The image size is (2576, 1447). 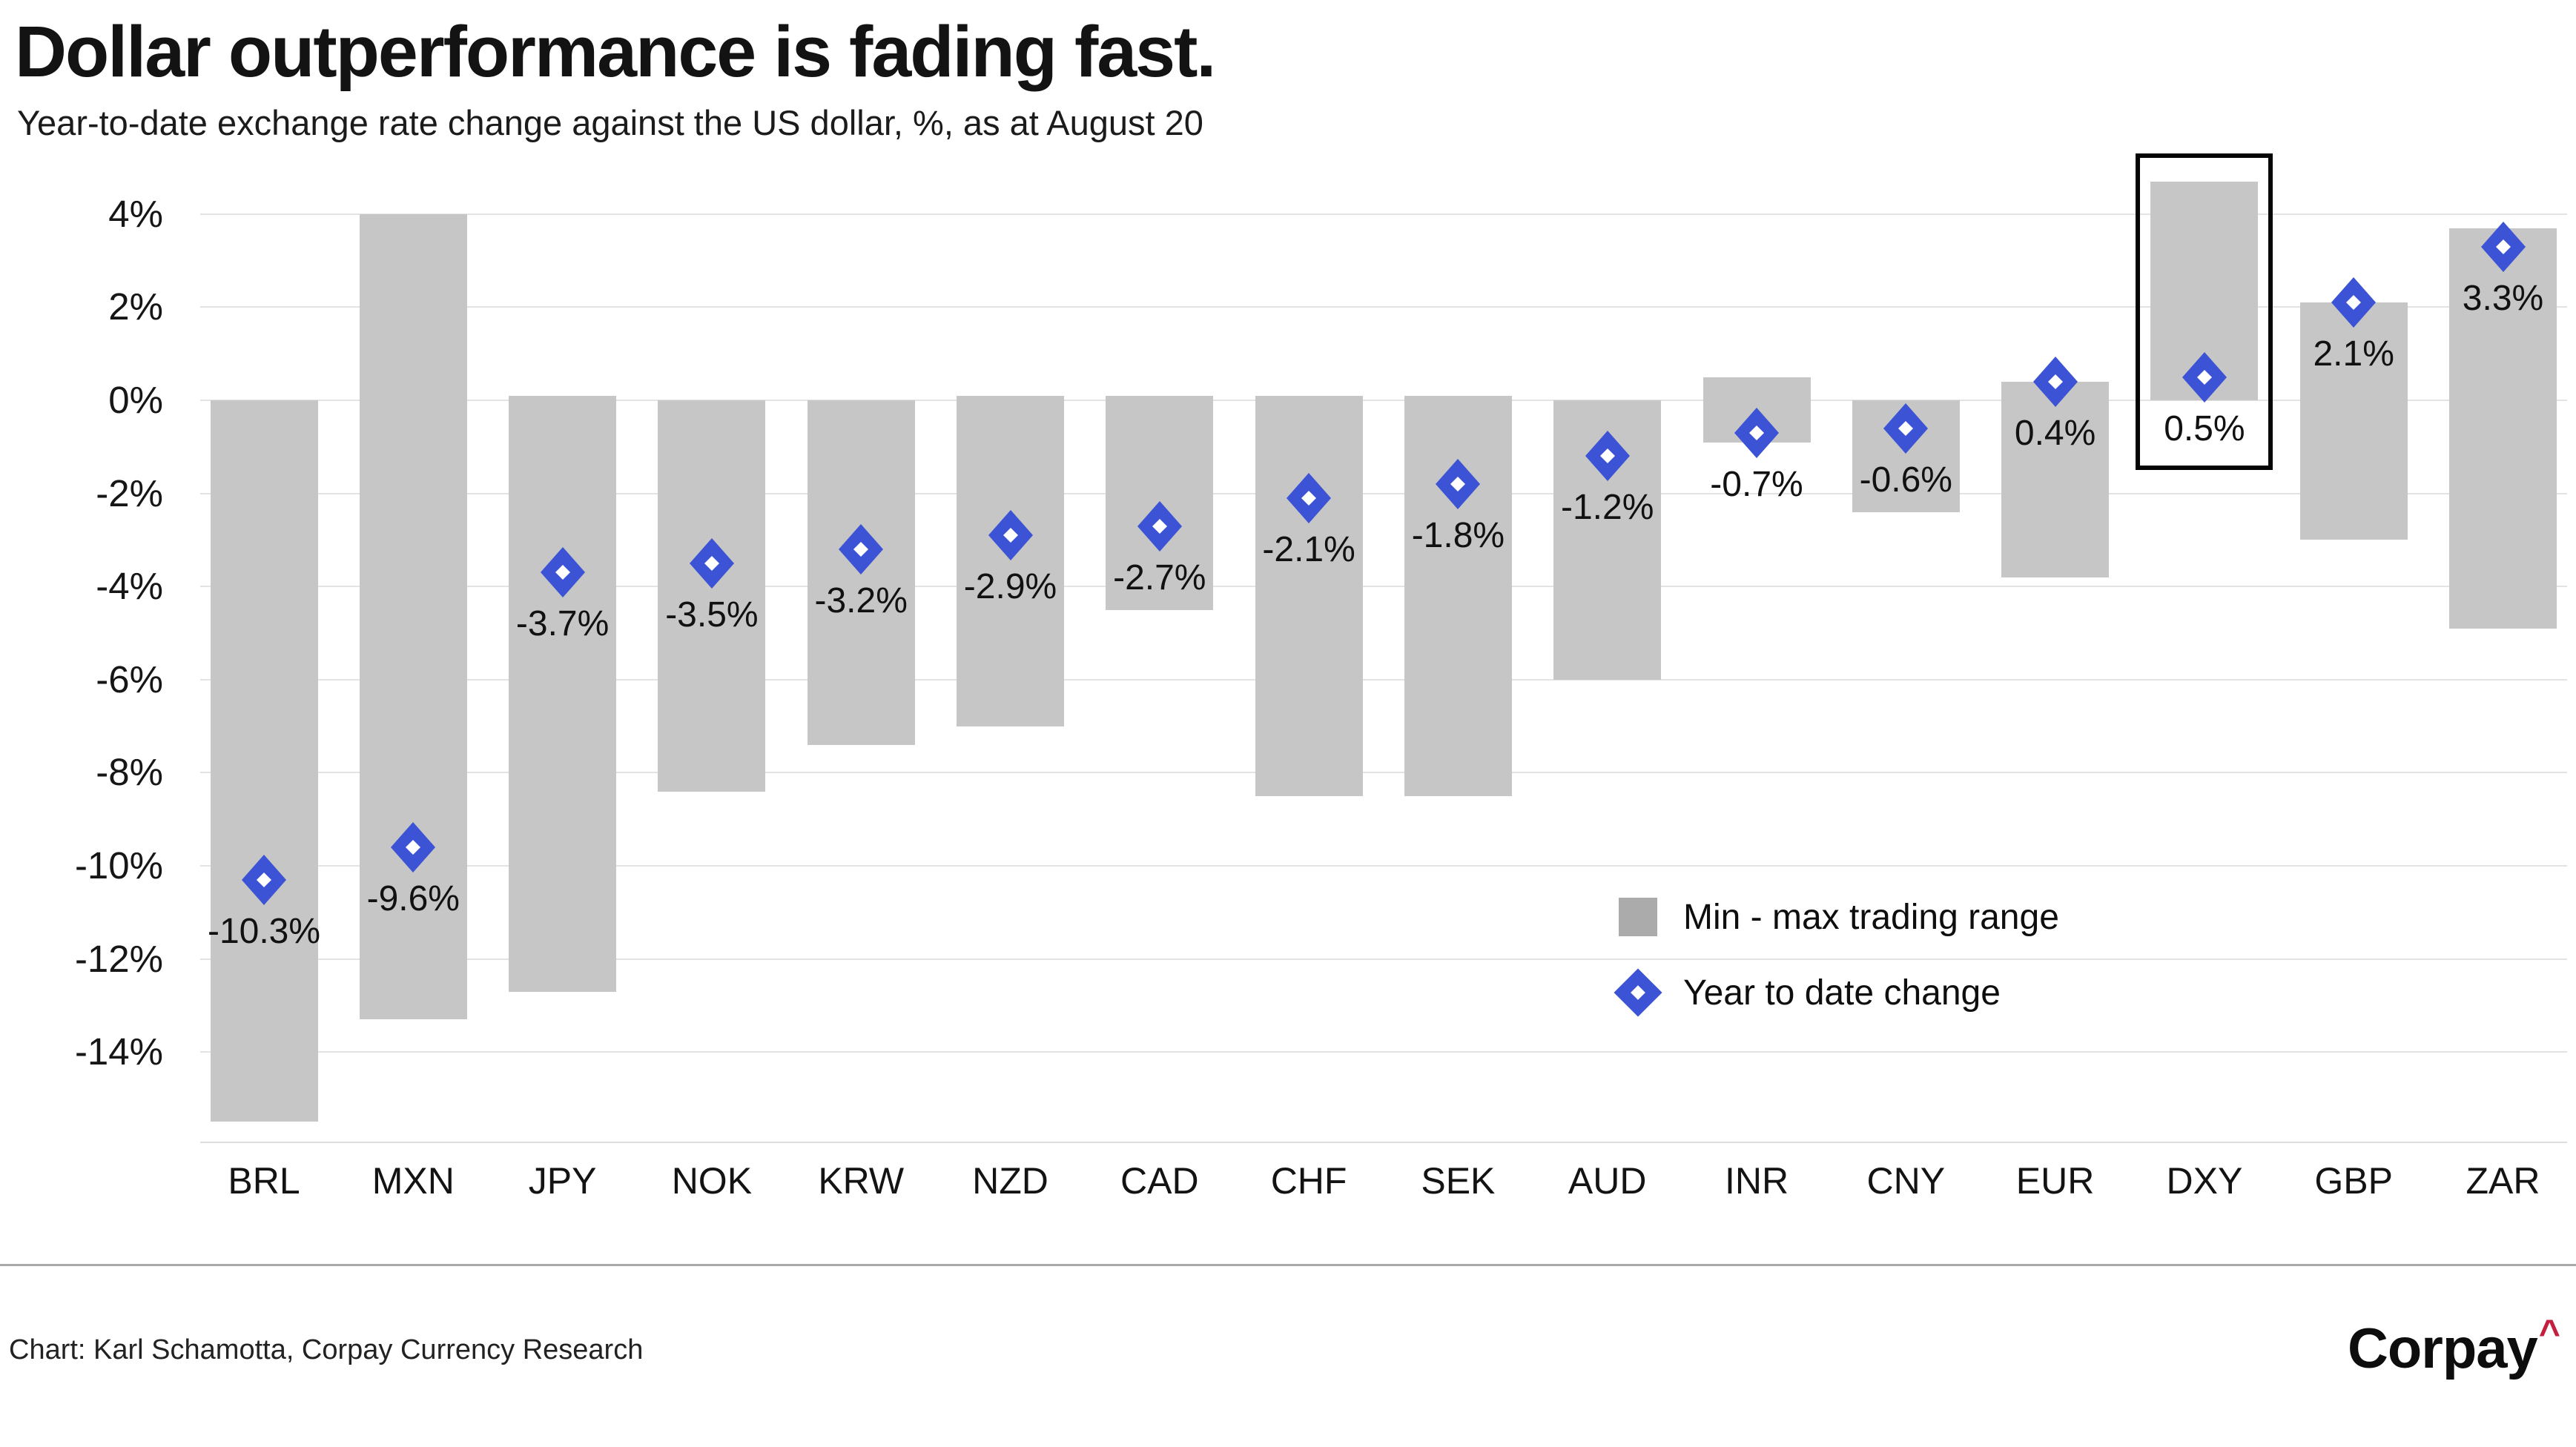 I want to click on x-axis-label-krw: KRW, so click(x=861, y=1181).